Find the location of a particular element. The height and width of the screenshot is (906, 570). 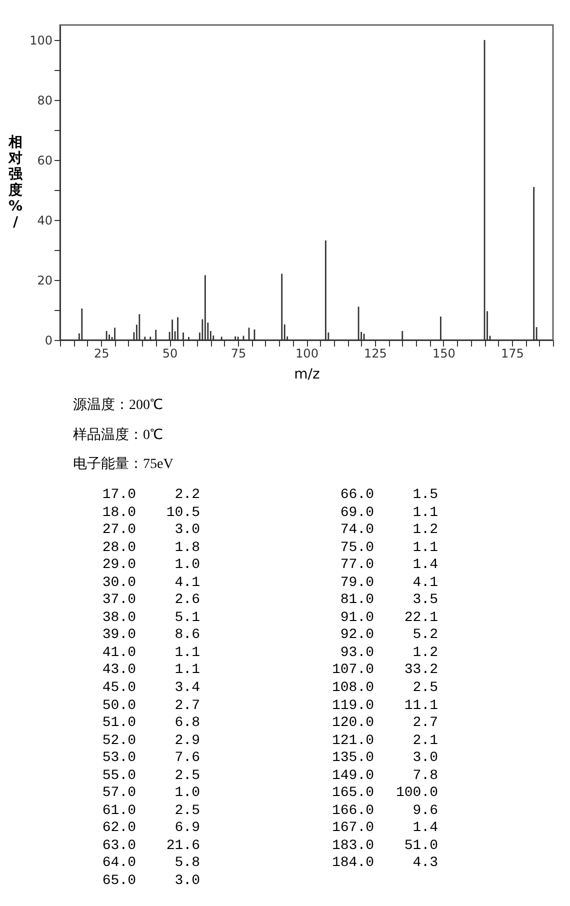

text: 81.0 is located at coordinates (356, 600).